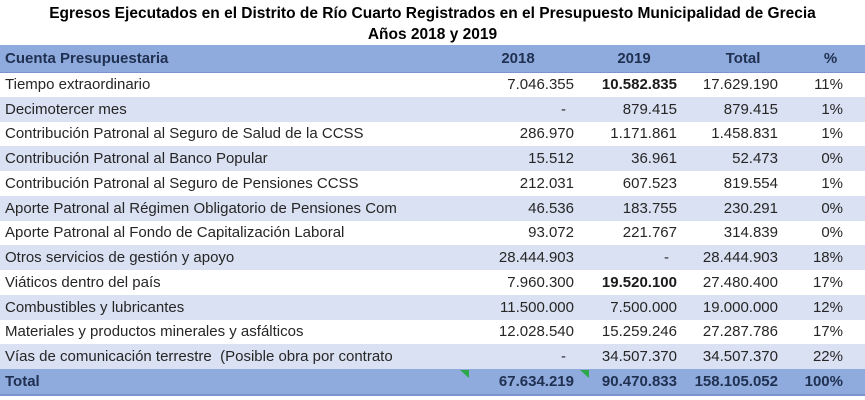 The height and width of the screenshot is (400, 865). What do you see at coordinates (634, 208) in the screenshot?
I see `cell-y2019: 183.755` at bounding box center [634, 208].